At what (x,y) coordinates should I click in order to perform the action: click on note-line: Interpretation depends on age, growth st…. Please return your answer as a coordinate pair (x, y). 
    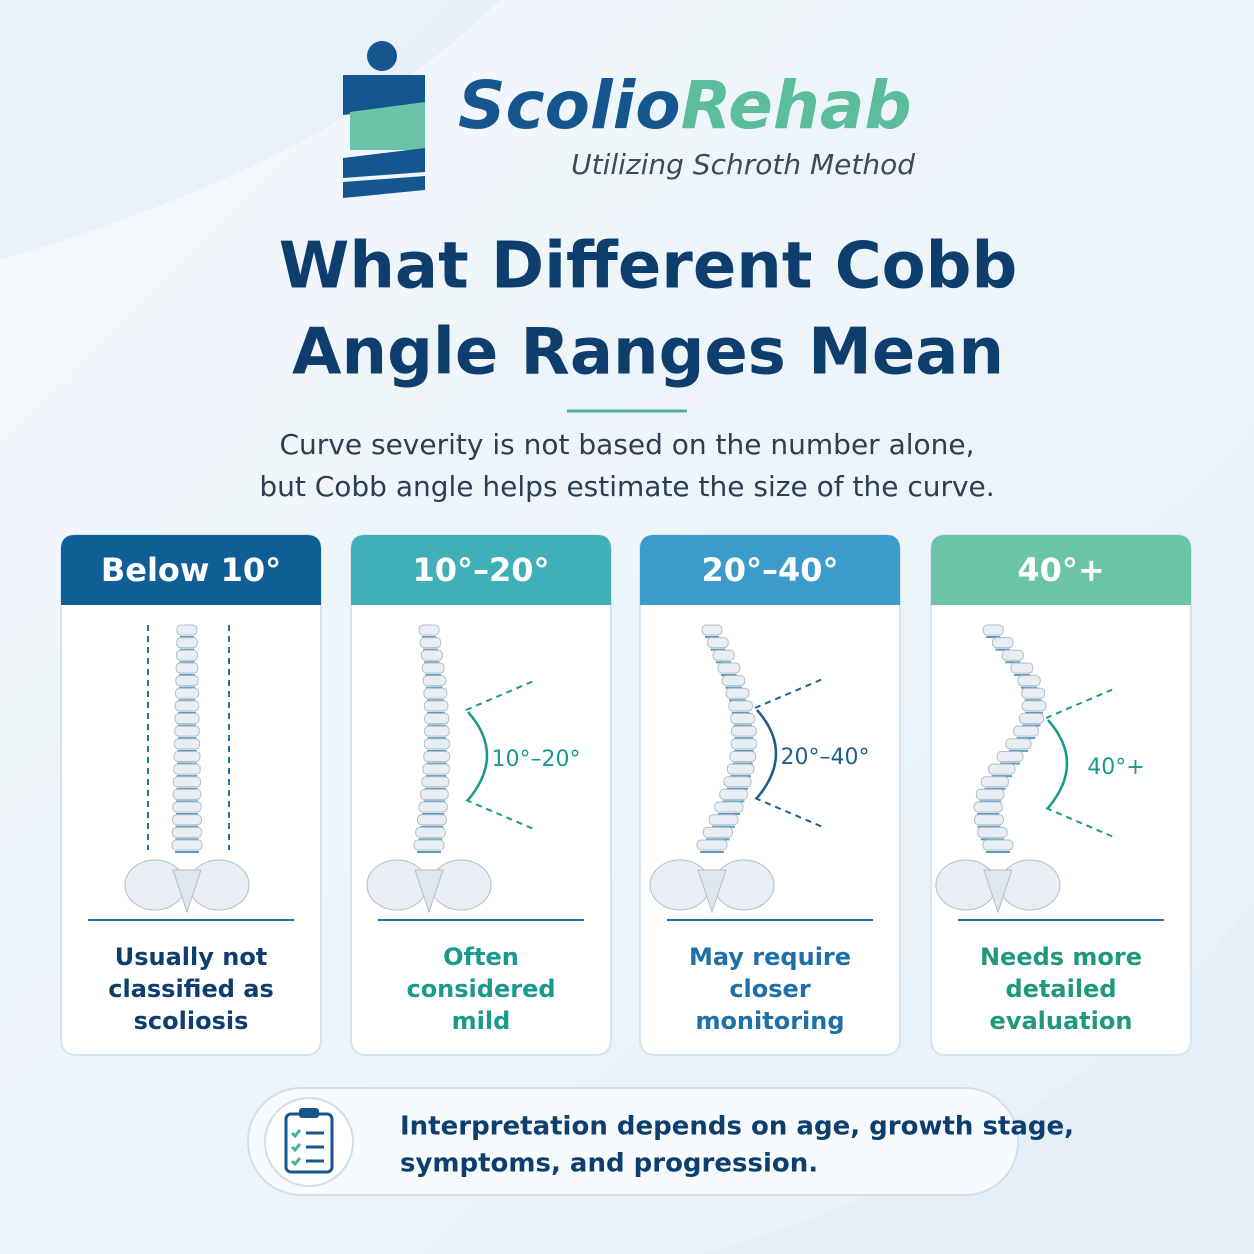
    Looking at the image, I should click on (737, 1127).